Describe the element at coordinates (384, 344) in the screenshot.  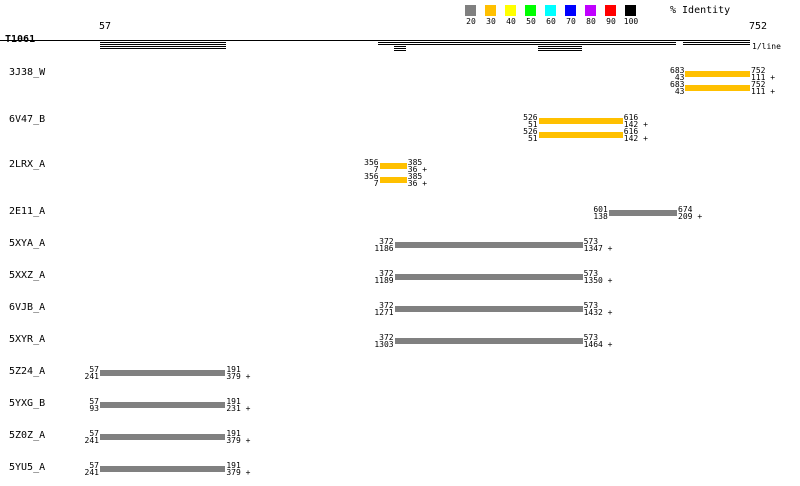
I see `subject-start: 1303` at that location.